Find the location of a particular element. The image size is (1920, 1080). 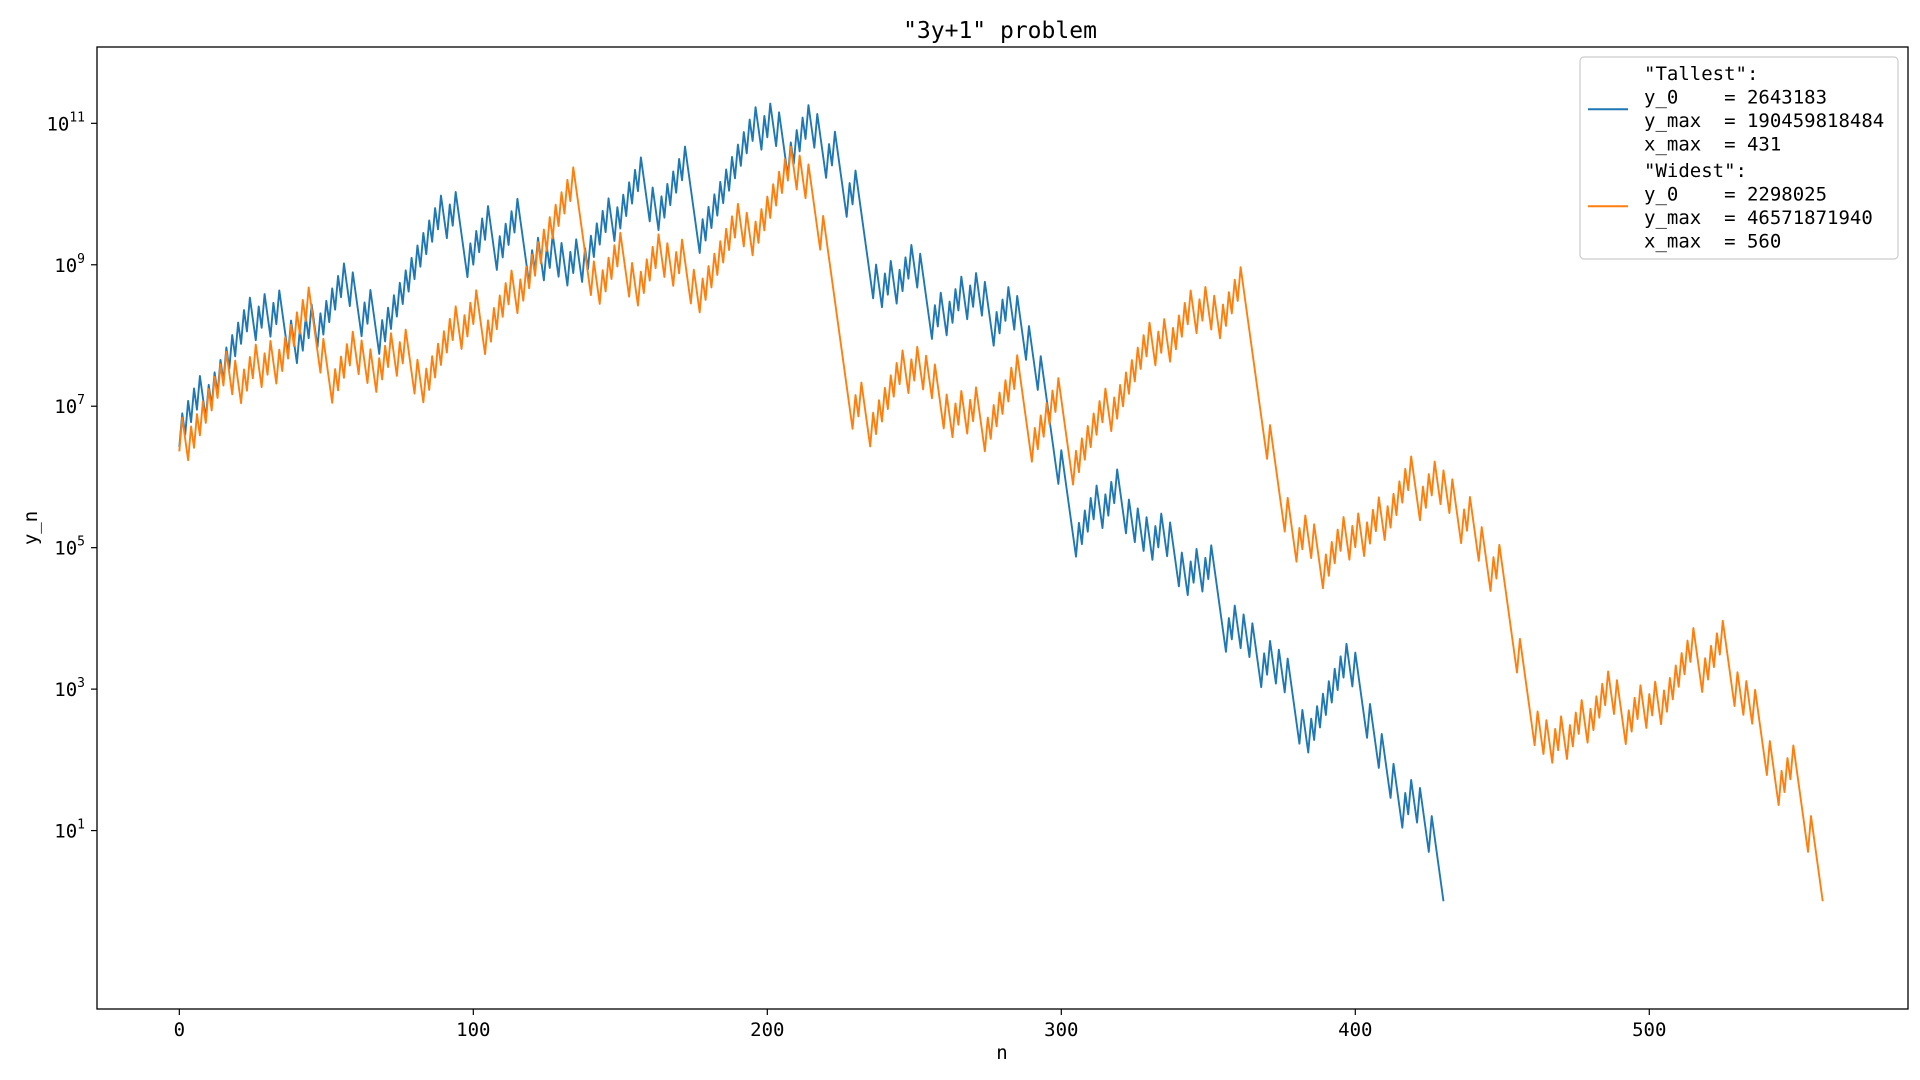

y-tick-label-2: 10⁵ is located at coordinates (69, 547).